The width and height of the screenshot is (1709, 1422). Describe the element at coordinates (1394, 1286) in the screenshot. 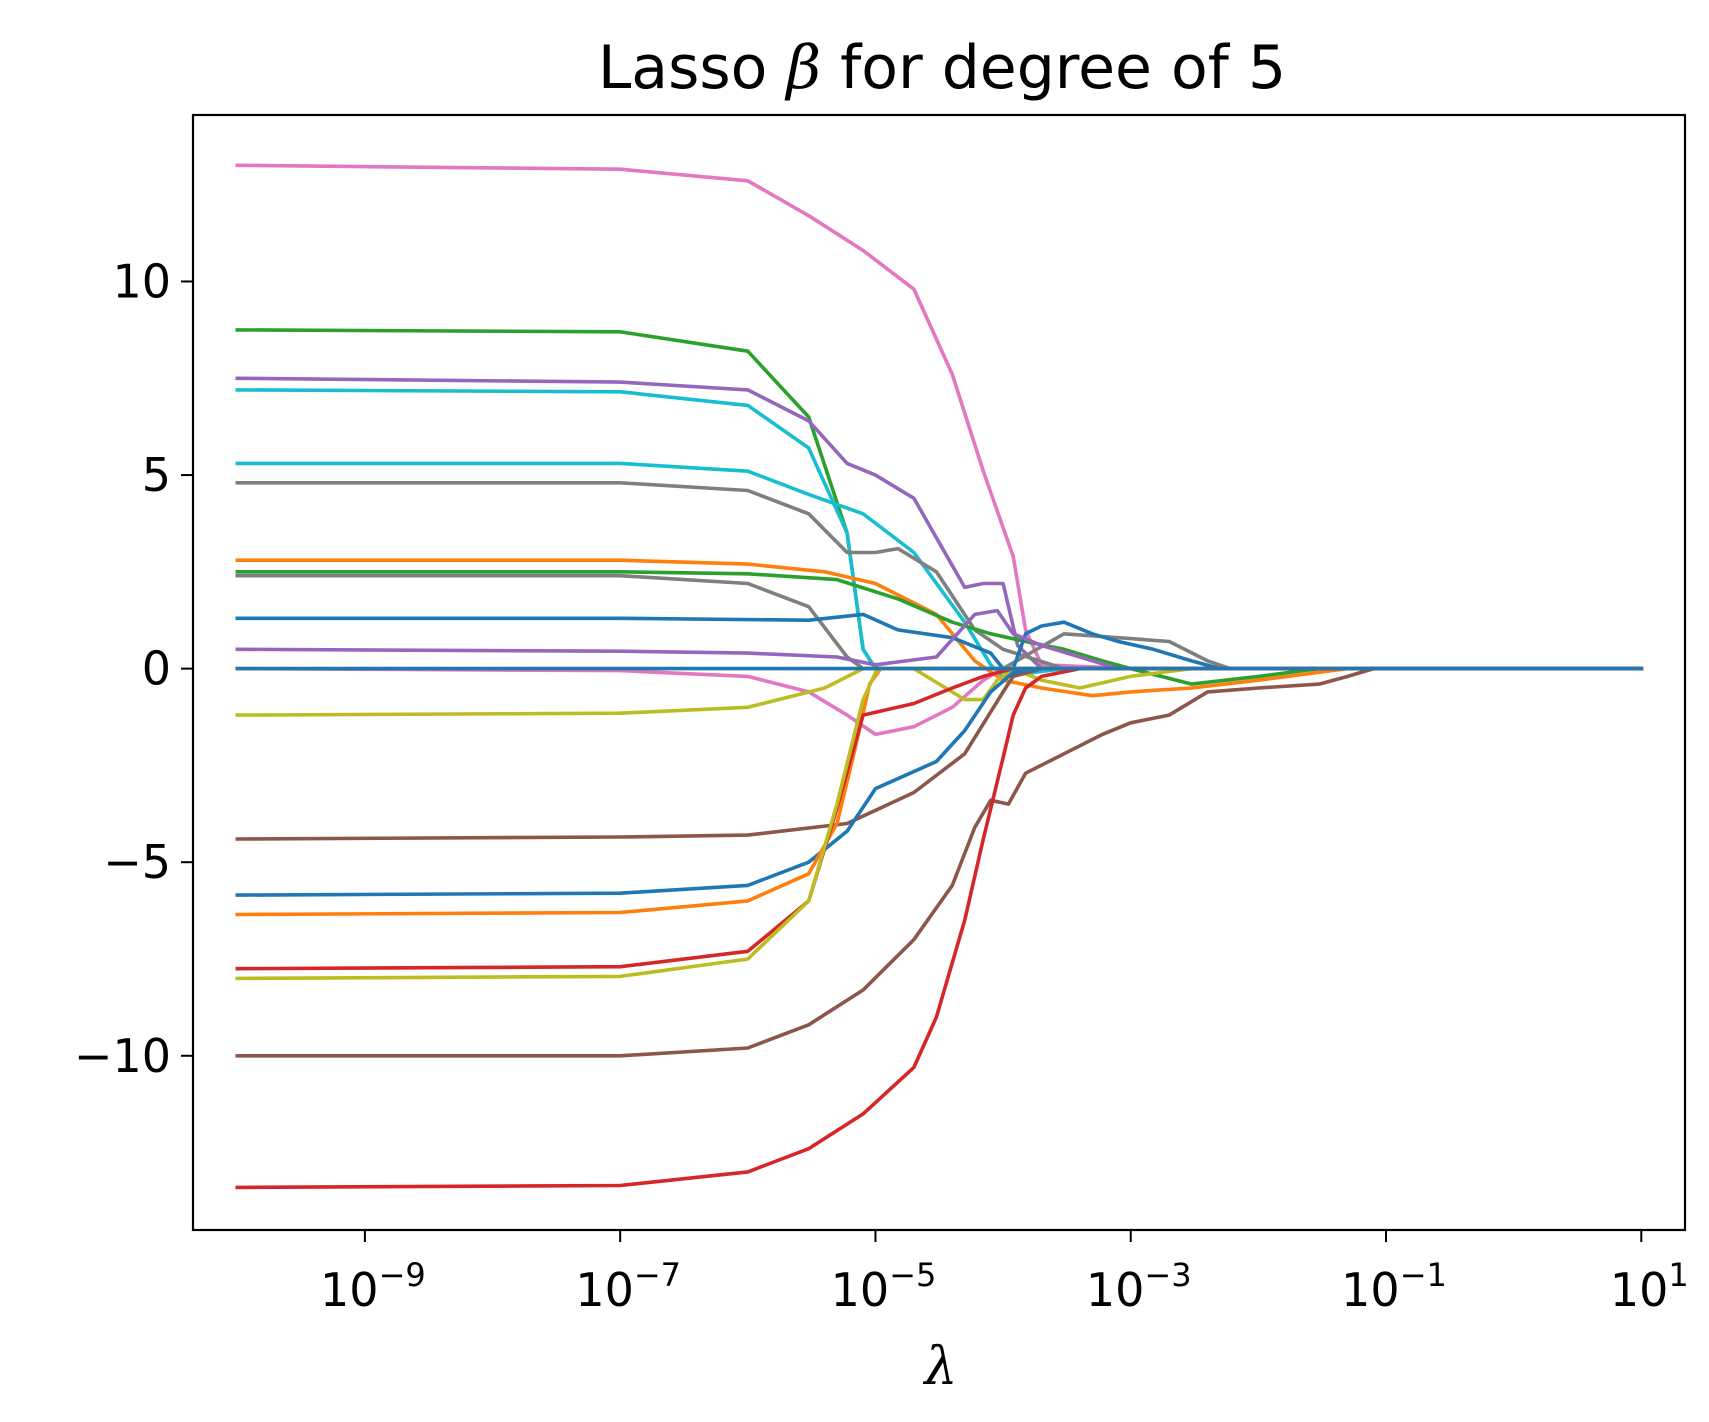

I see `x-tick-label: 10⁻¹` at that location.